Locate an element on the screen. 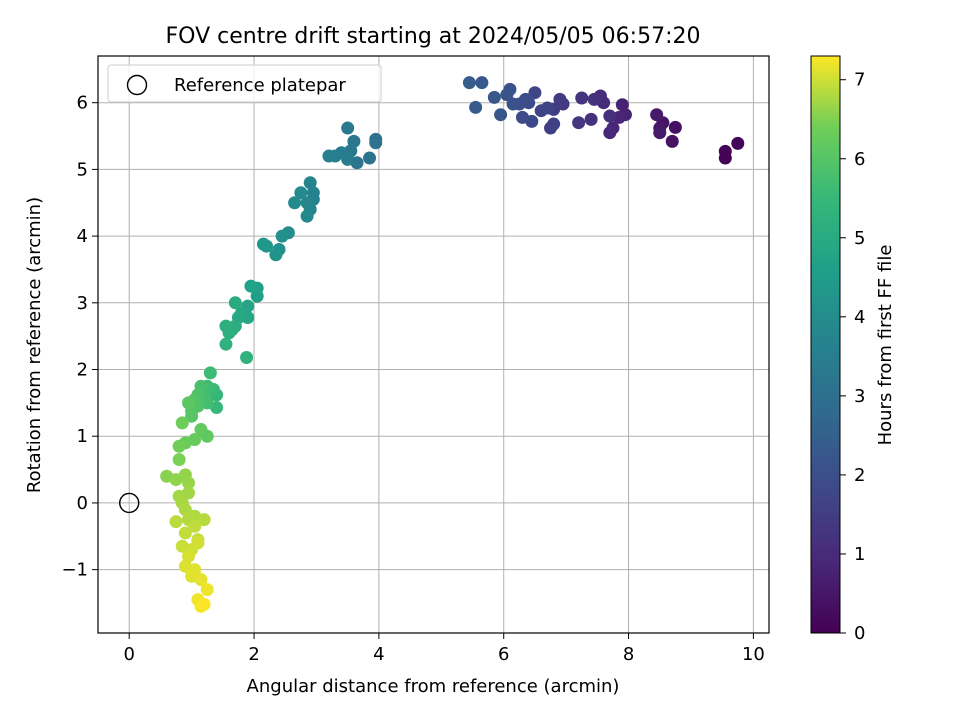 The width and height of the screenshot is (960, 725). colorbar-tick-label: 6 is located at coordinates (859, 159).